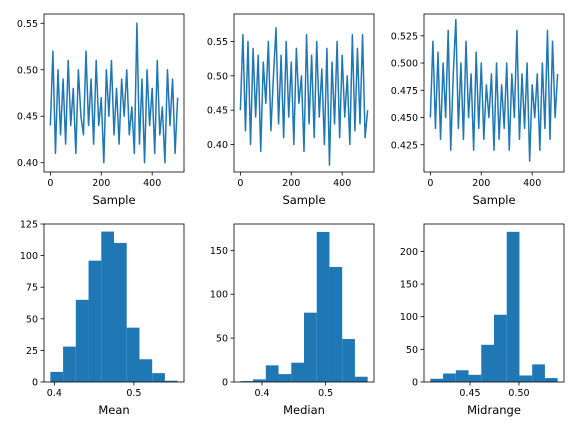 The image size is (576, 432). I want to click on y-tick-label: 200, so click(409, 252).